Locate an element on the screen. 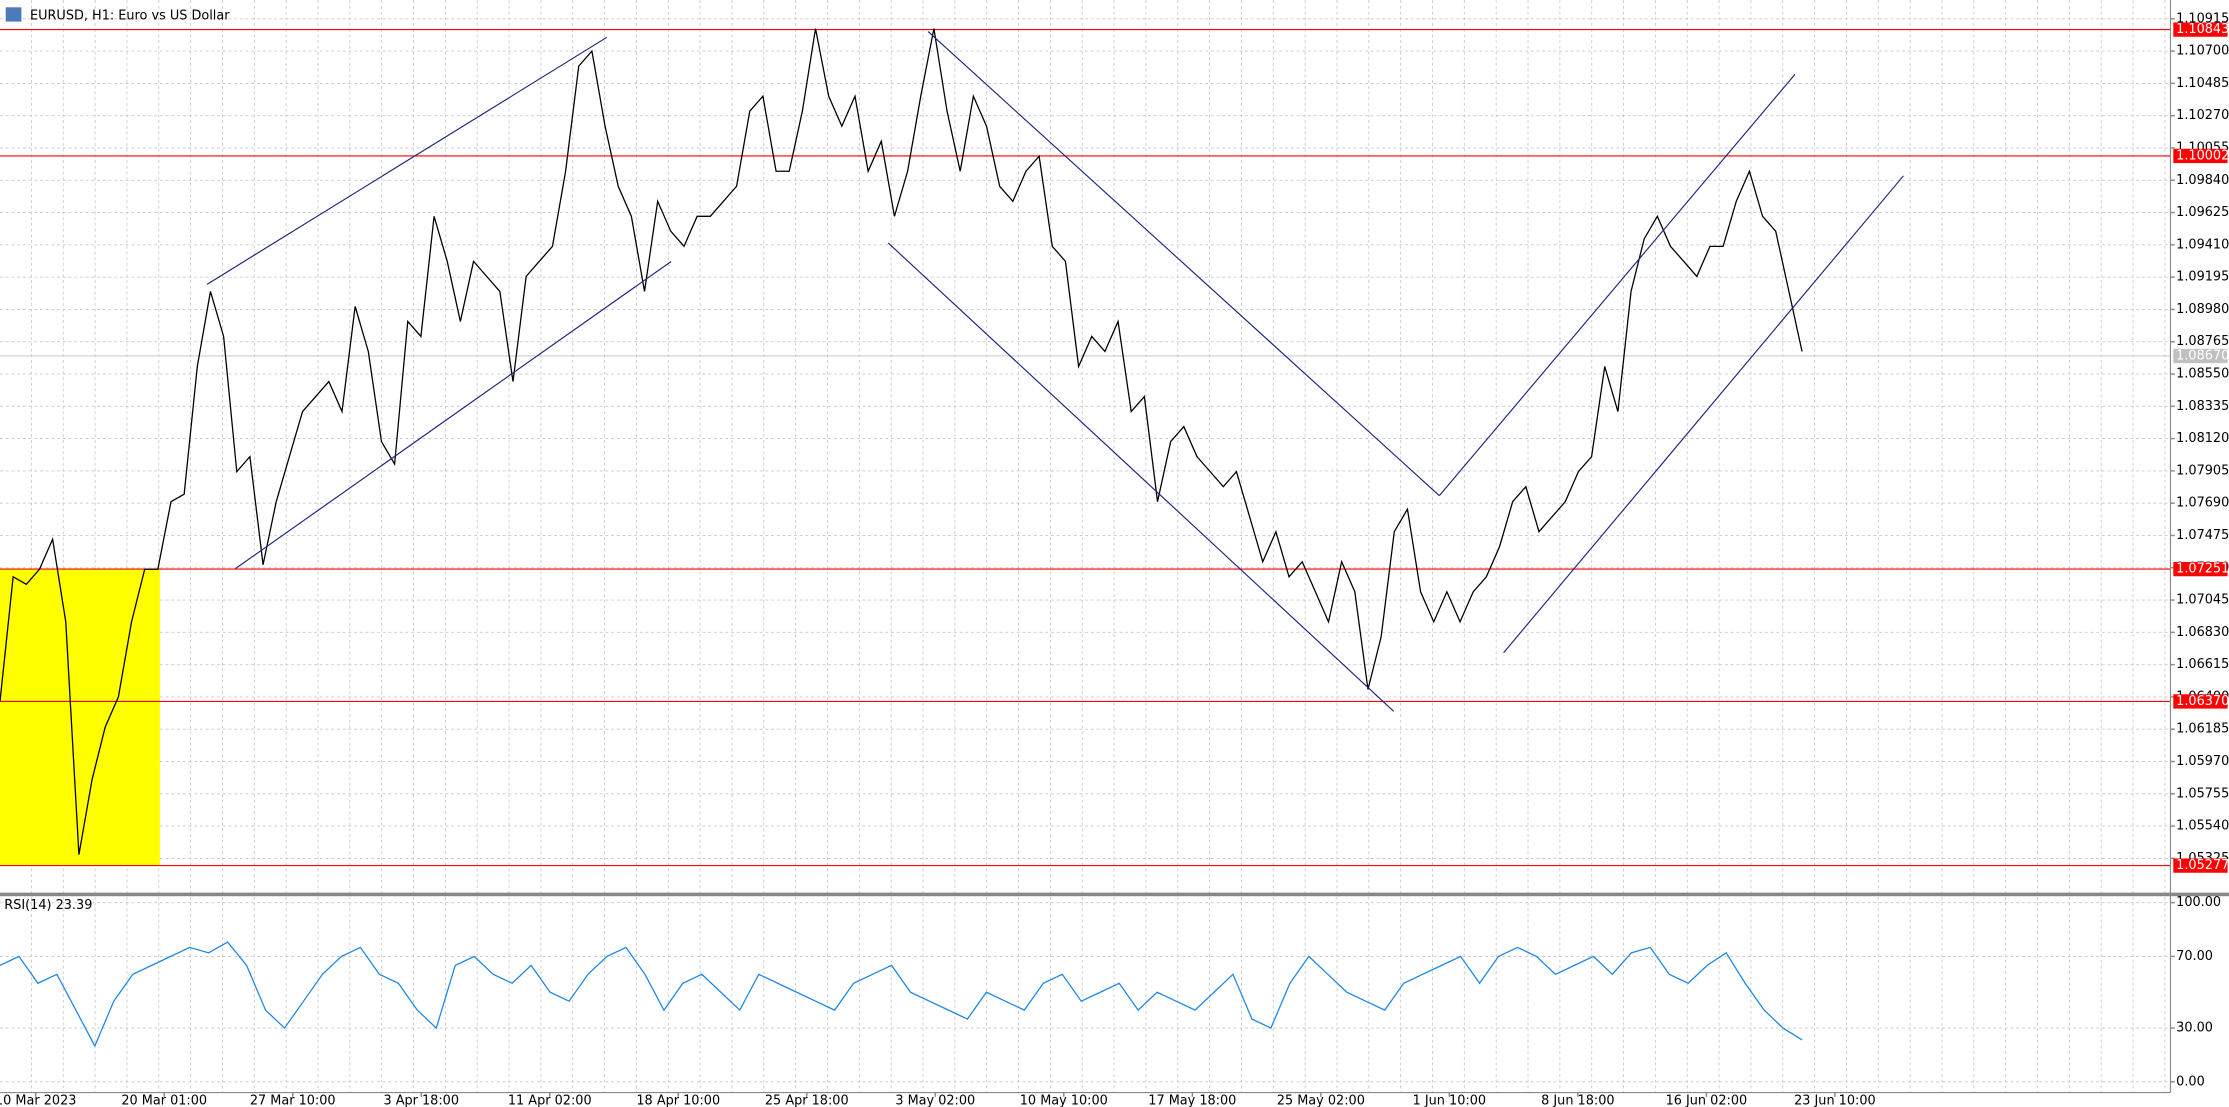 The height and width of the screenshot is (1107, 2229). price-line is located at coordinates (901, 994).